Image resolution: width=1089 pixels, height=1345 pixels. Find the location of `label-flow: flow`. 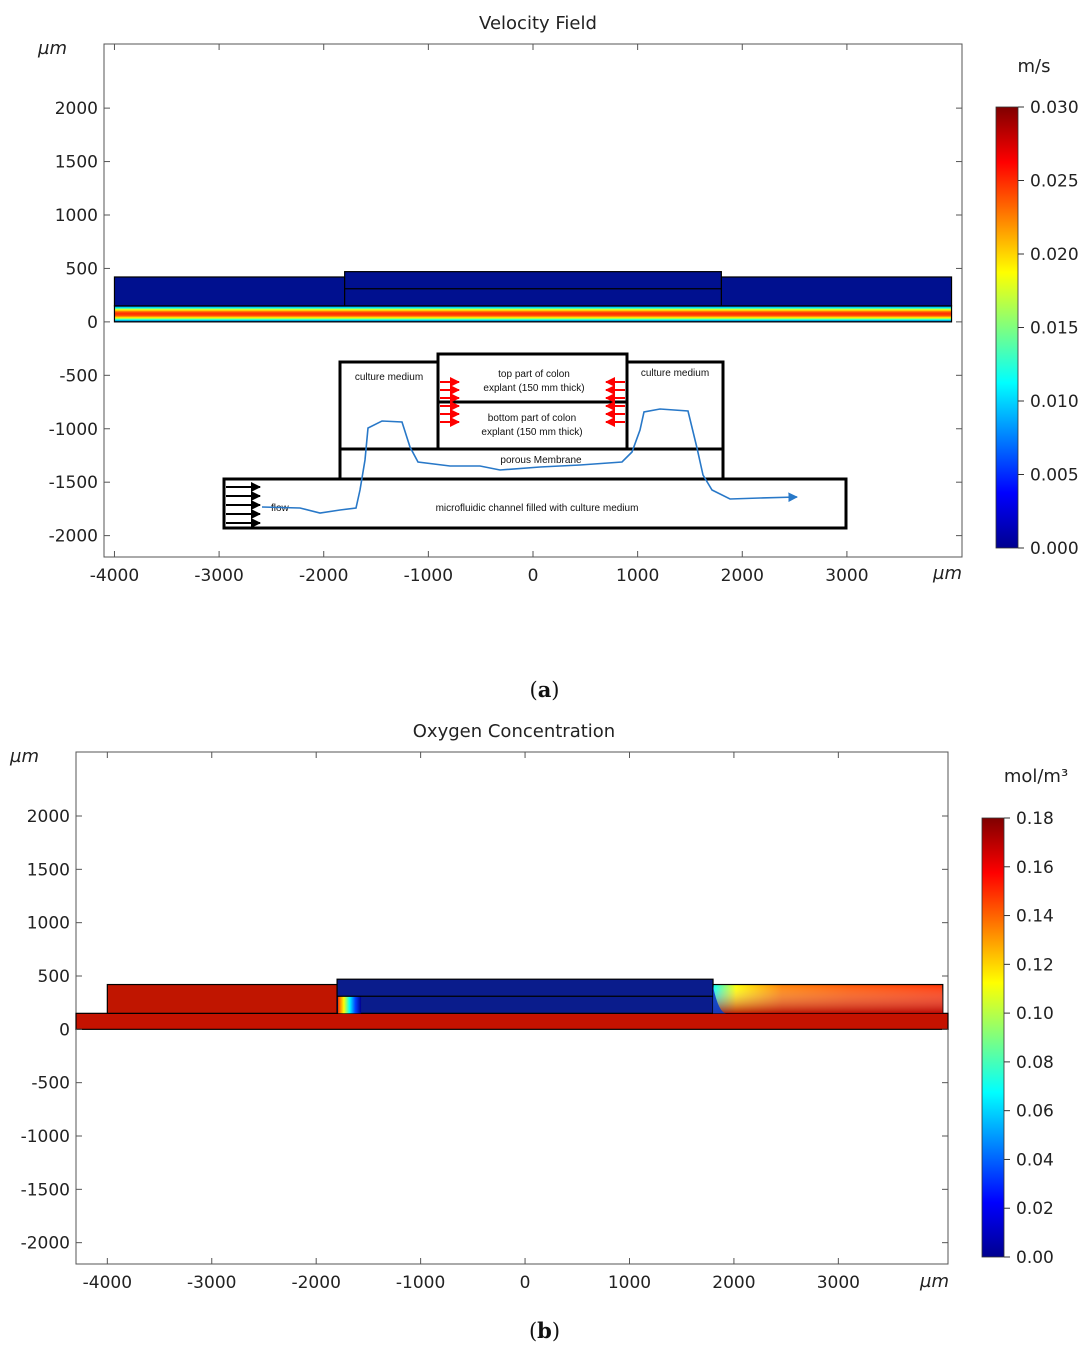

label-flow: flow is located at coordinates (280, 508).